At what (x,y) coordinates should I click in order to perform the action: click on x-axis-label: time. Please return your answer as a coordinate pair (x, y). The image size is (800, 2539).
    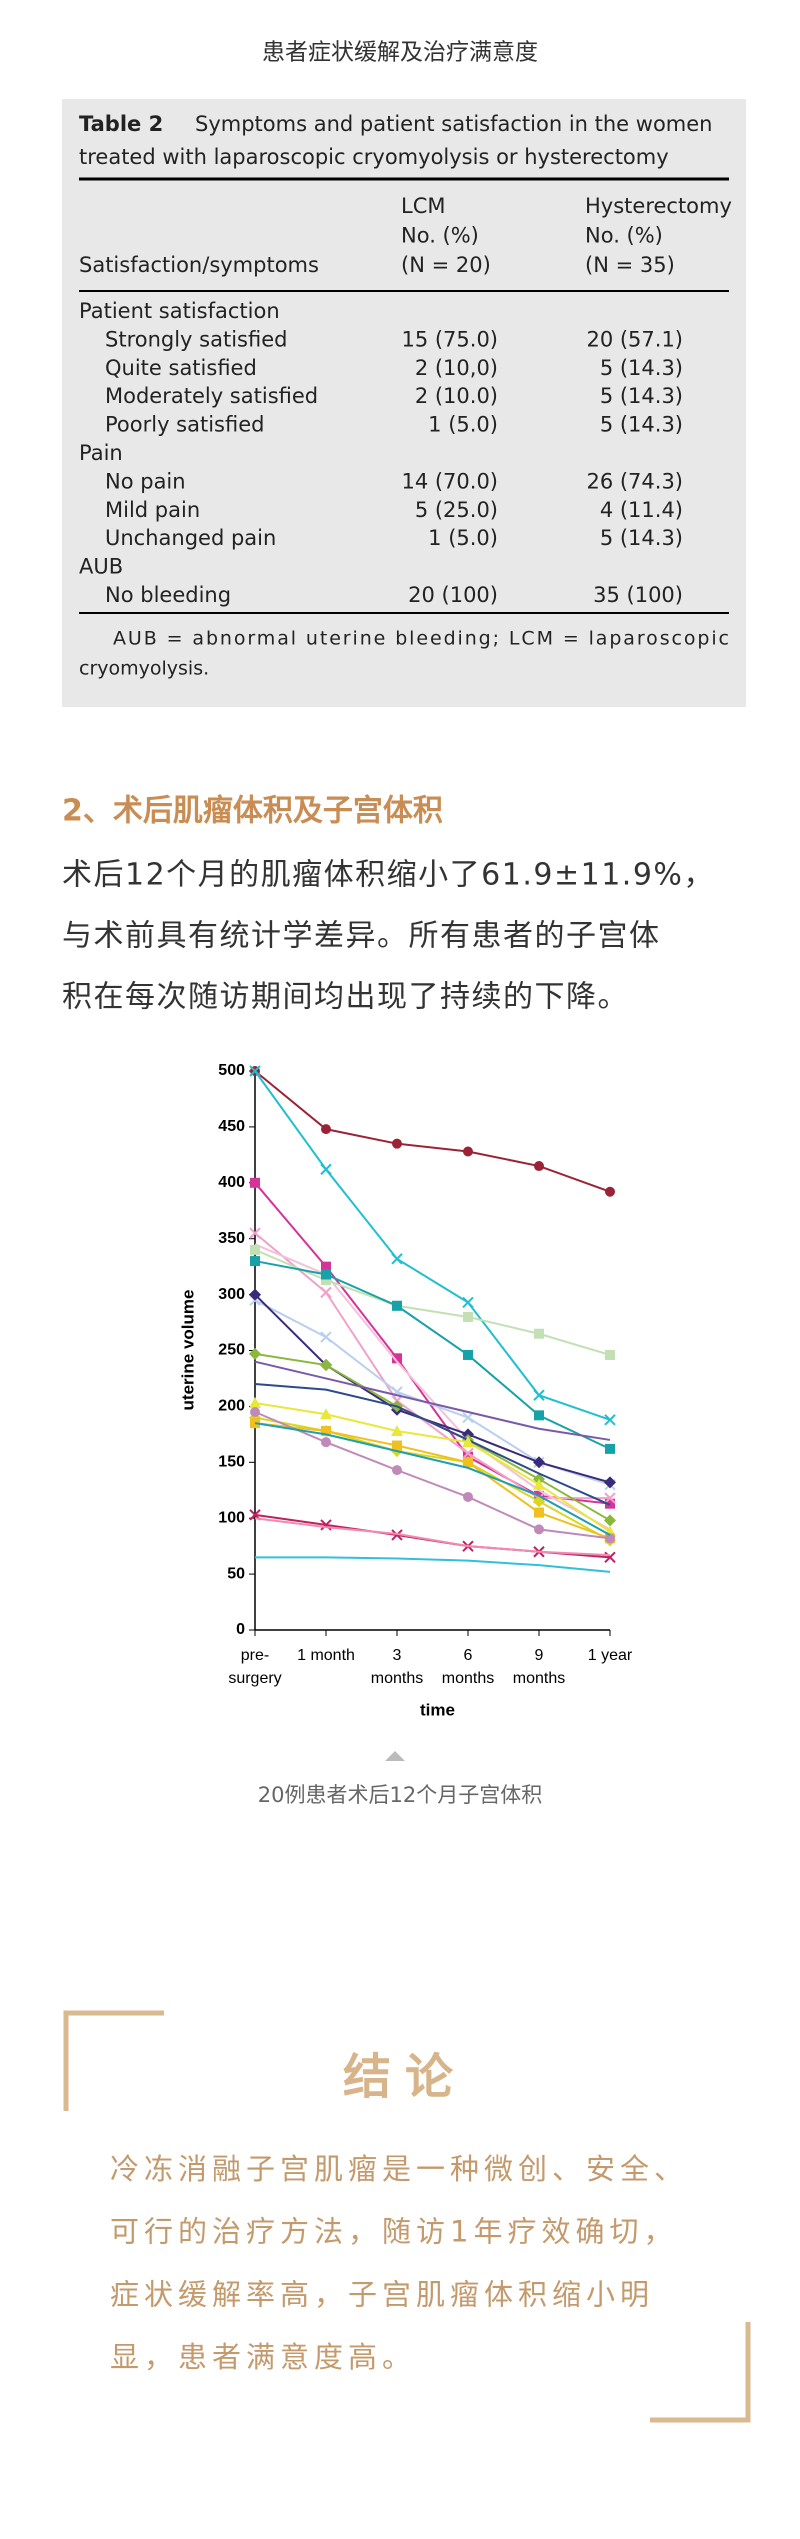
    Looking at the image, I should click on (437, 1709).